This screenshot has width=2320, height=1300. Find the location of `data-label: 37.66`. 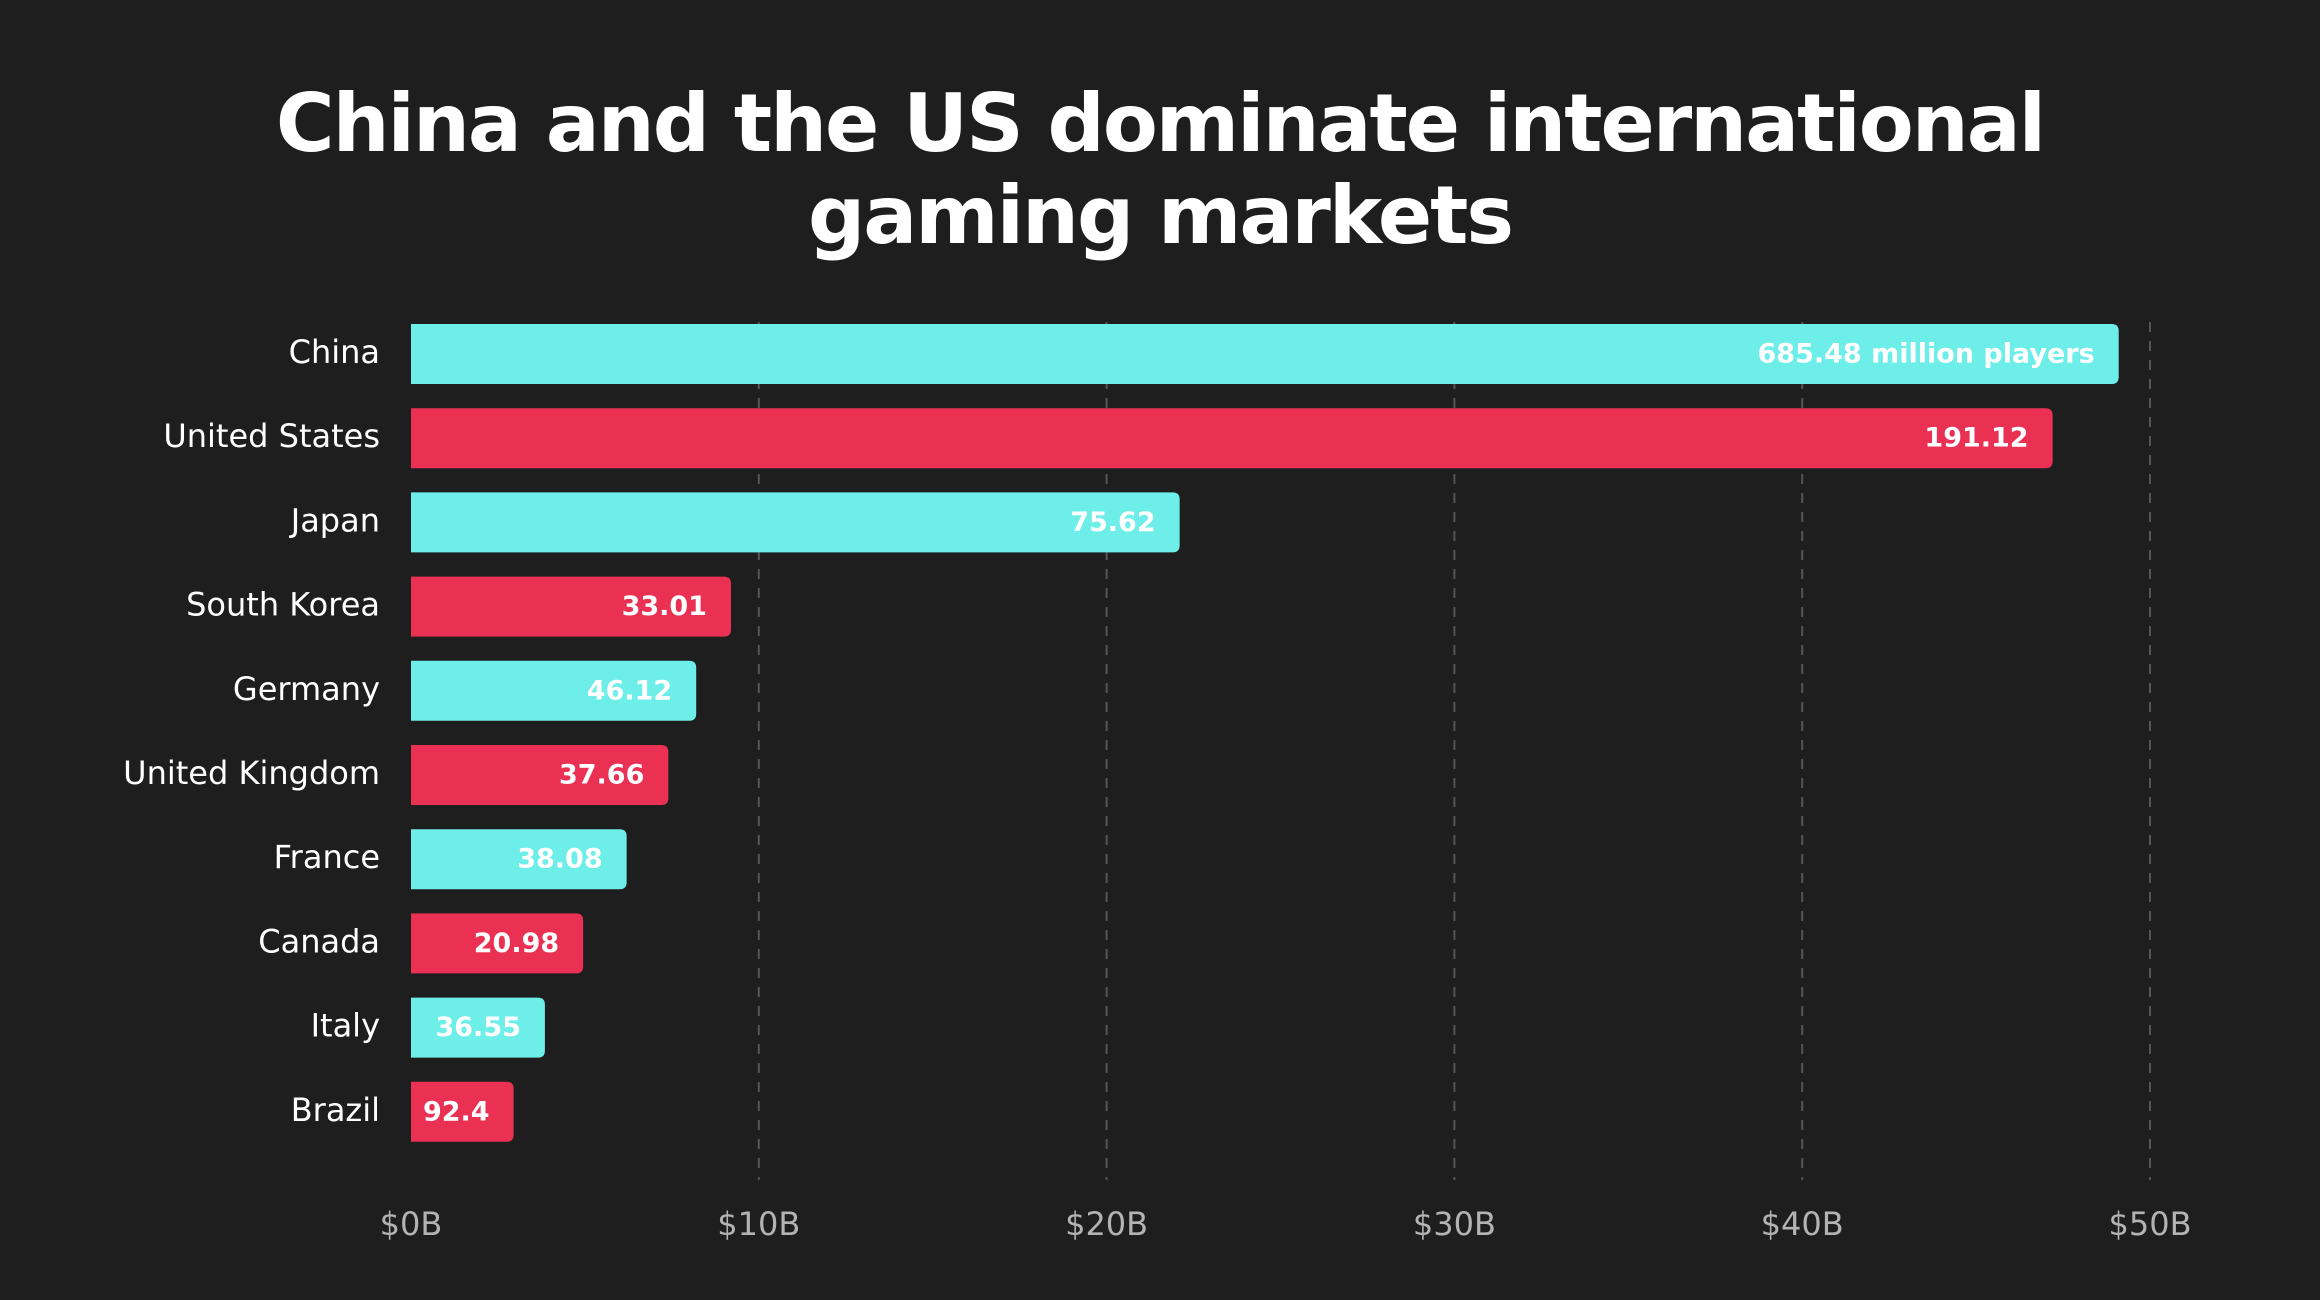

data-label: 37.66 is located at coordinates (601, 775).